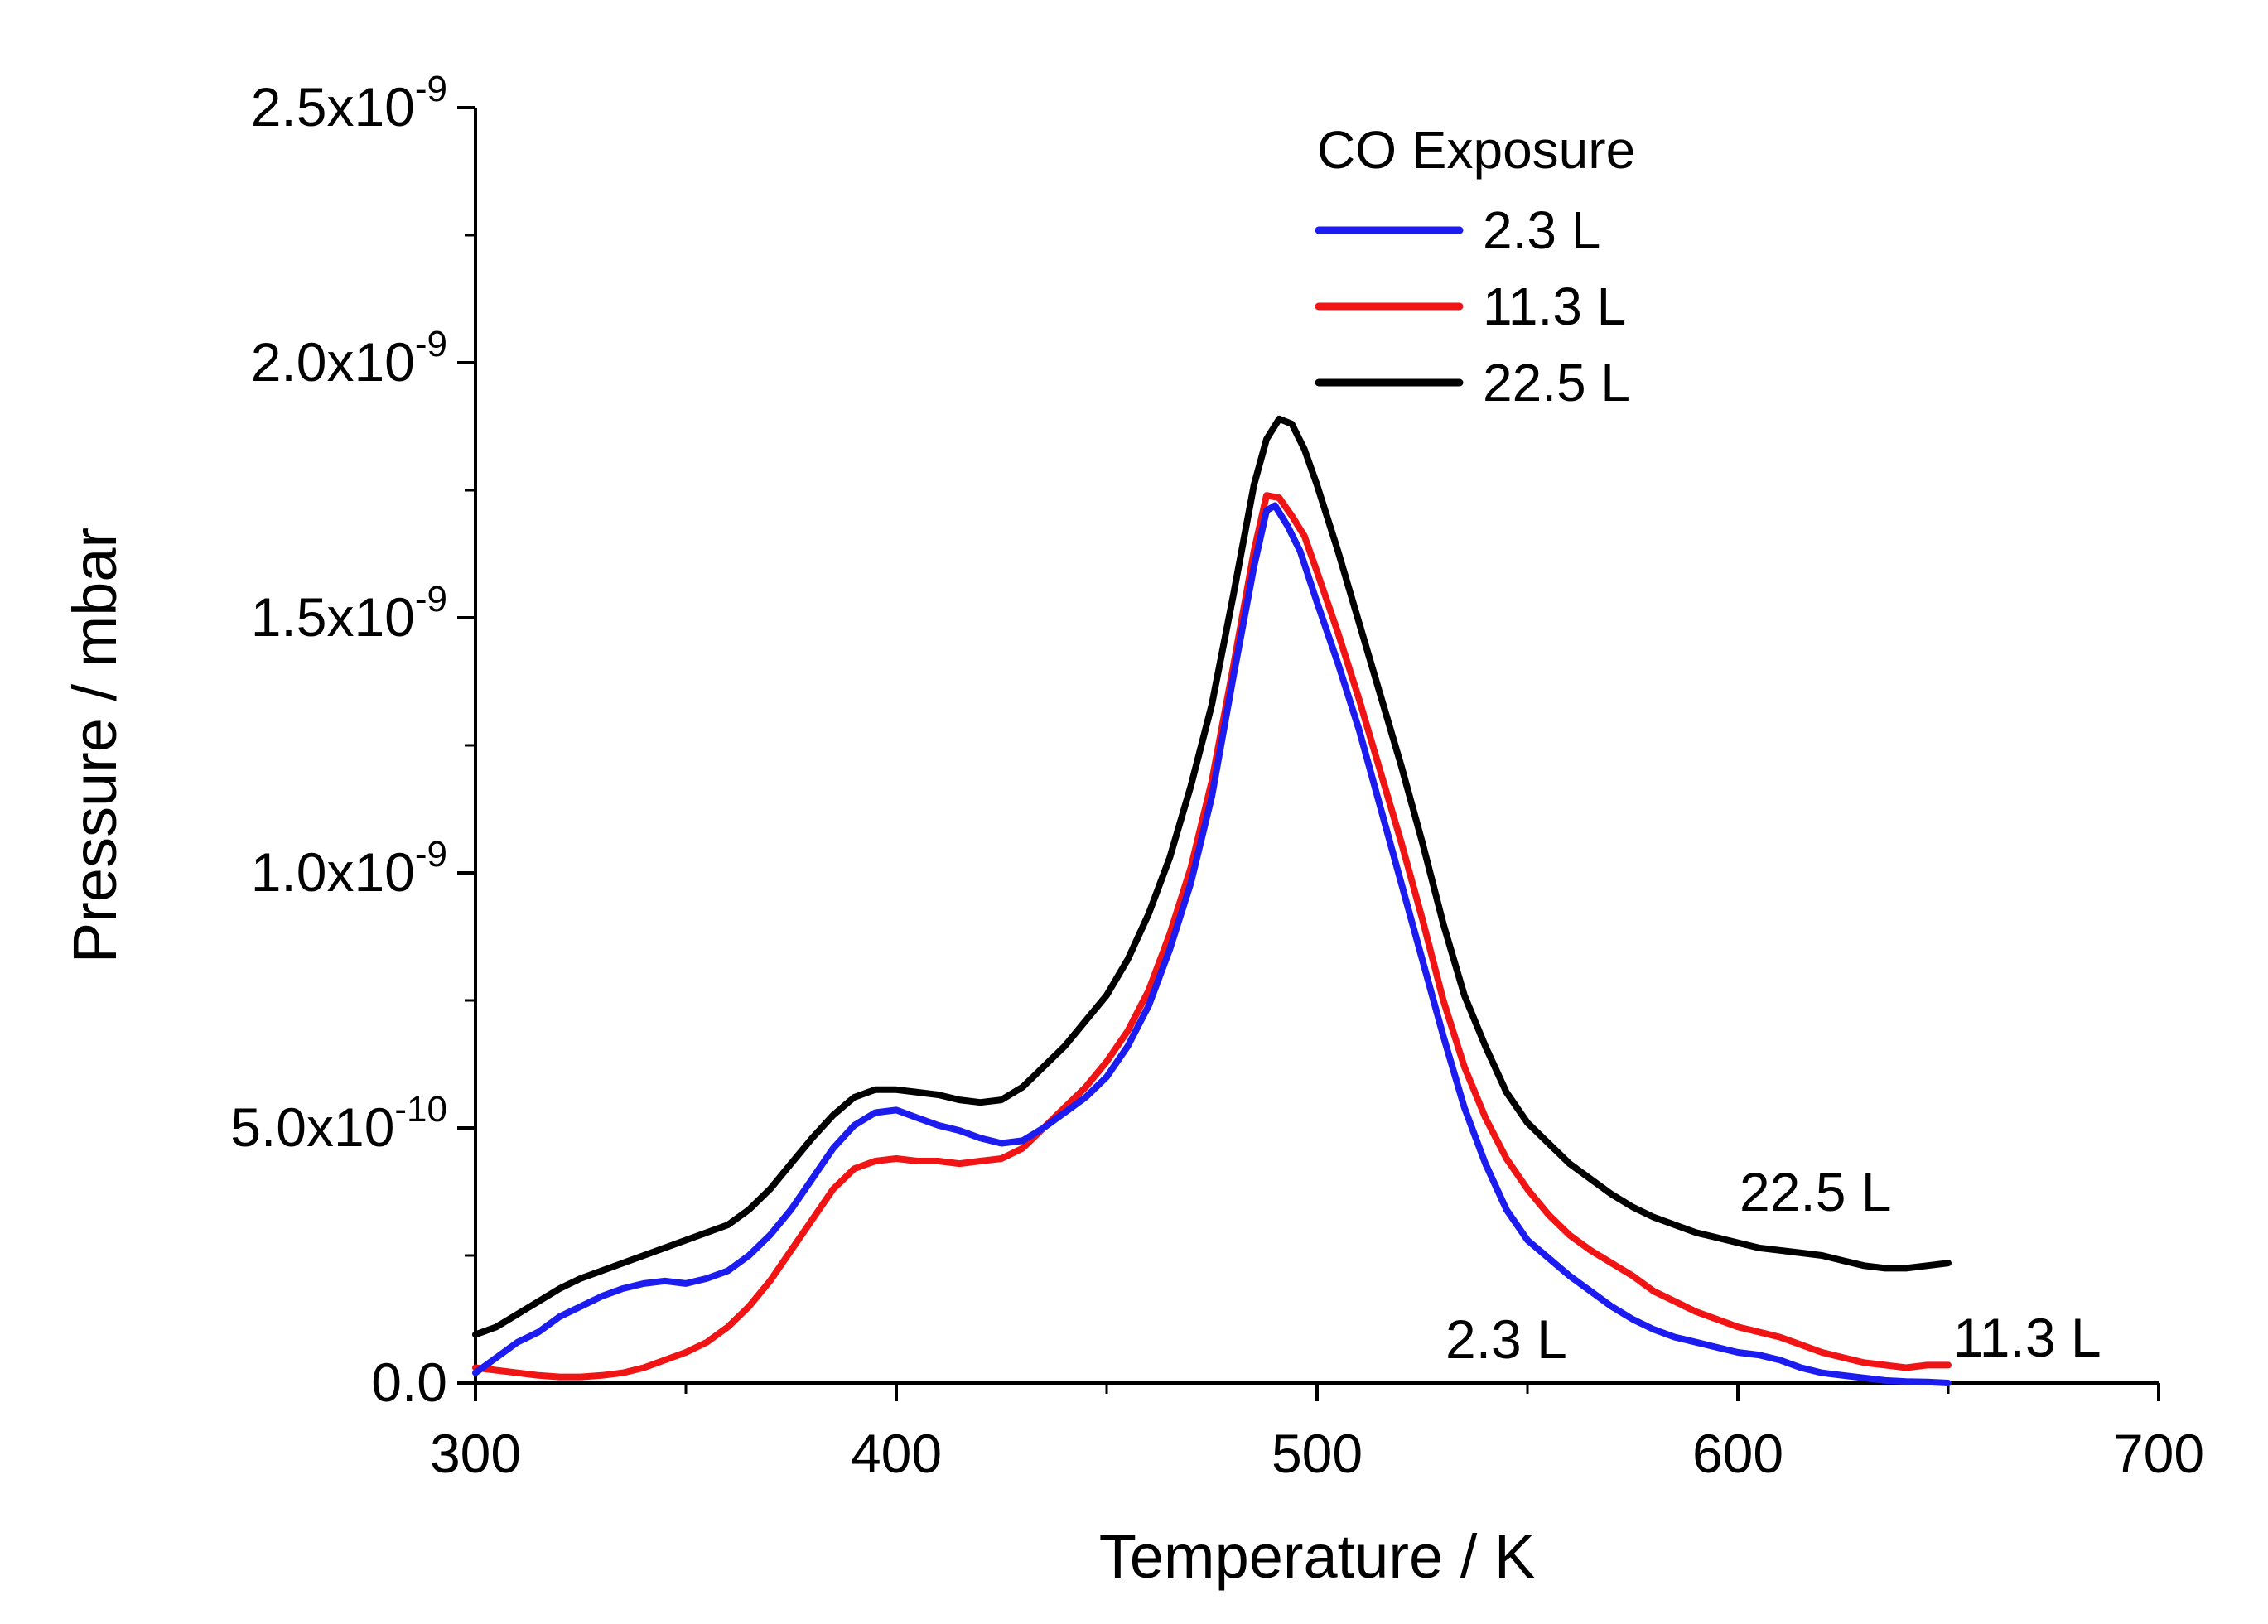  What do you see at coordinates (94, 746) in the screenshot?
I see `y-axis-title: Pressure / mbar` at bounding box center [94, 746].